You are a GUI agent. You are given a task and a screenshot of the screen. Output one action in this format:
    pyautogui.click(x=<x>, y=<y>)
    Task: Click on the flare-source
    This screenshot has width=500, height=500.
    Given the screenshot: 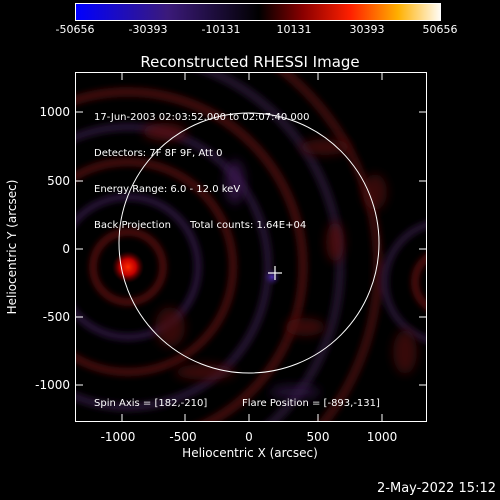 What is the action you would take?
    pyautogui.click(x=128, y=267)
    